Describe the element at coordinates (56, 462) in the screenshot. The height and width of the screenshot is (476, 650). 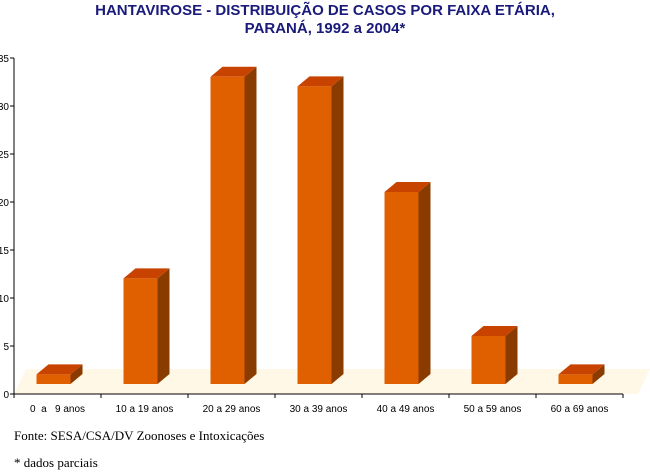
I see `partial-data-note: * dados parciais` at that location.